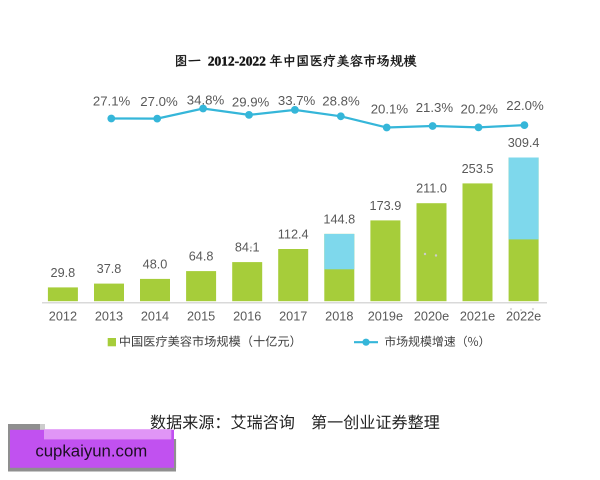 This screenshot has width=600, height=480. Describe the element at coordinates (385, 317) in the screenshot. I see `svg-text: 2019e` at that location.